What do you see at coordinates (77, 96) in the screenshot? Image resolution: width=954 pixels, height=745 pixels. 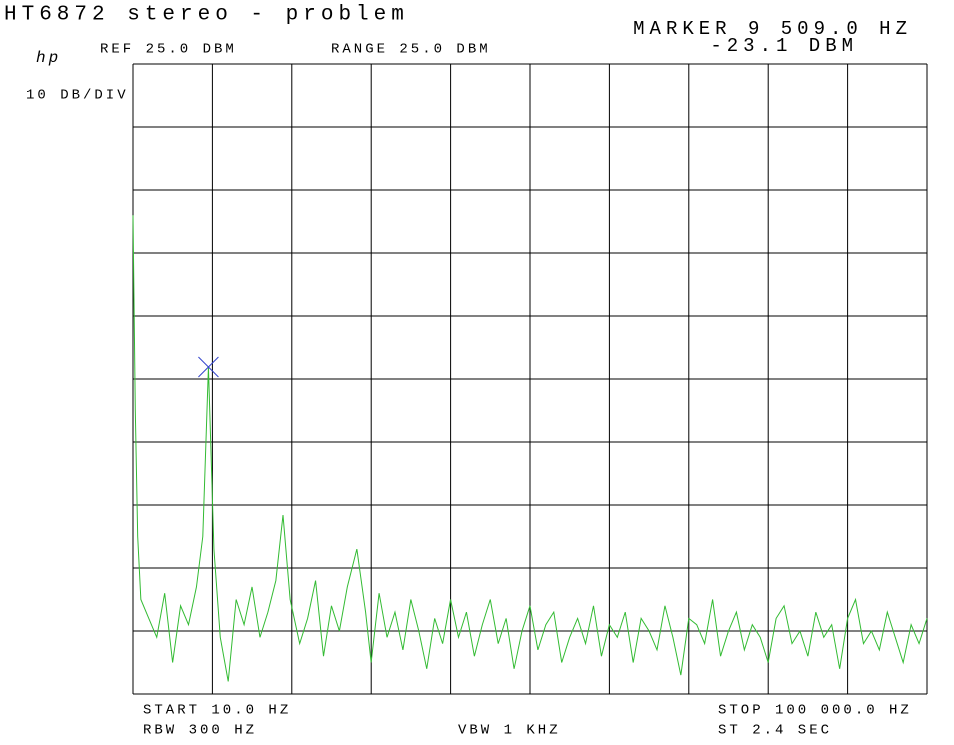 I see `scale: 10 DB/DIV` at bounding box center [77, 96].